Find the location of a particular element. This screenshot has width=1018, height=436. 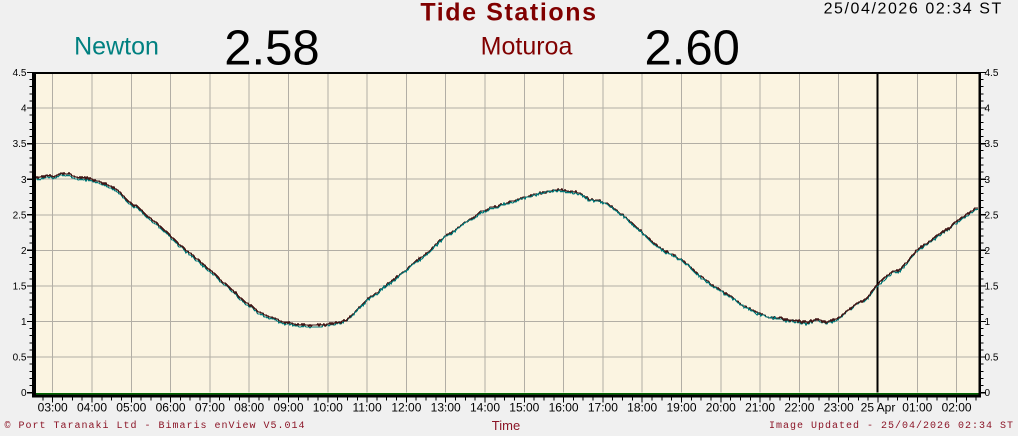

svg-text: 23:00 is located at coordinates (839, 408).